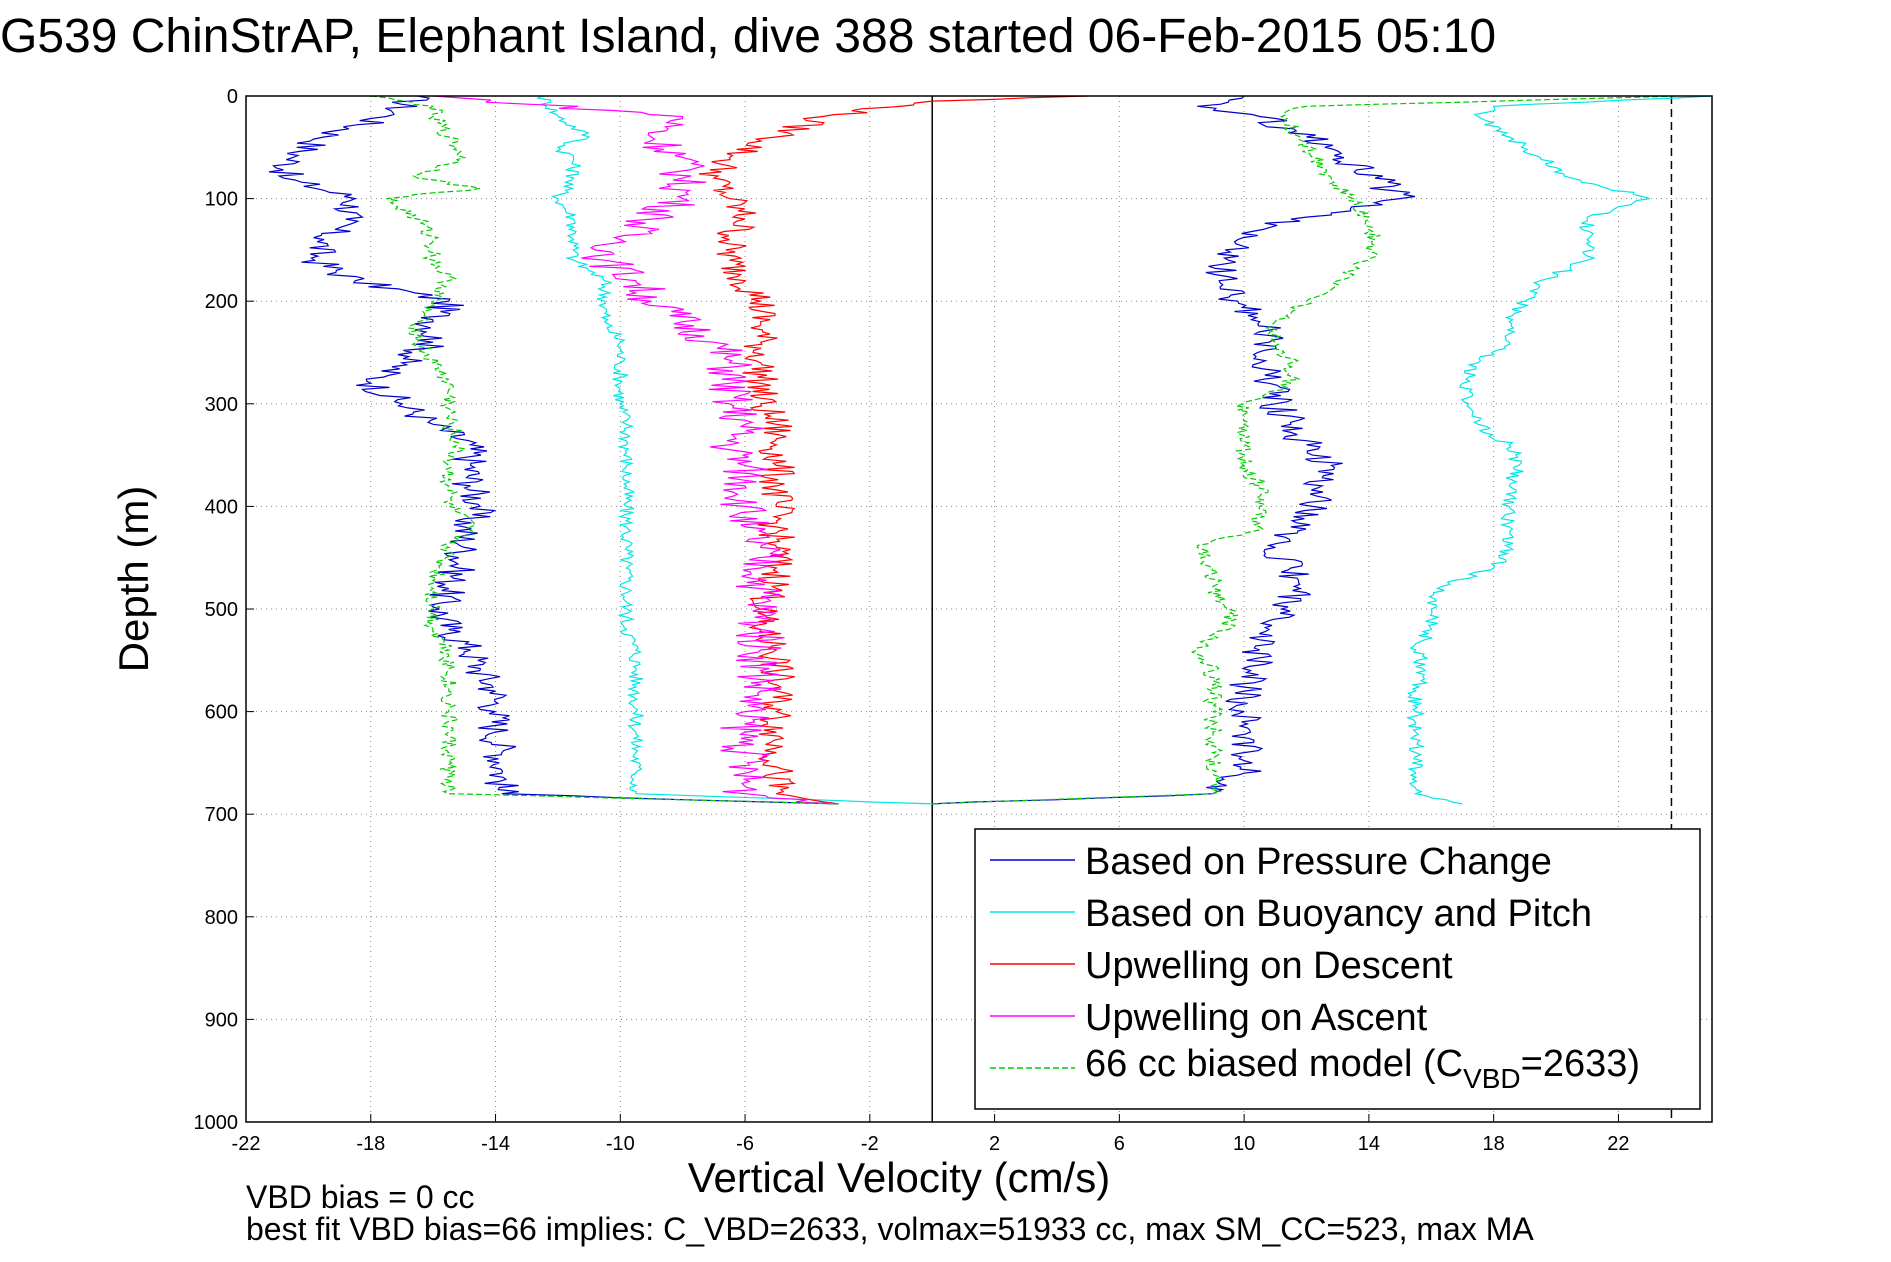 The width and height of the screenshot is (1891, 1262). I want to click on x-tick-label: -6, so click(745, 1144).